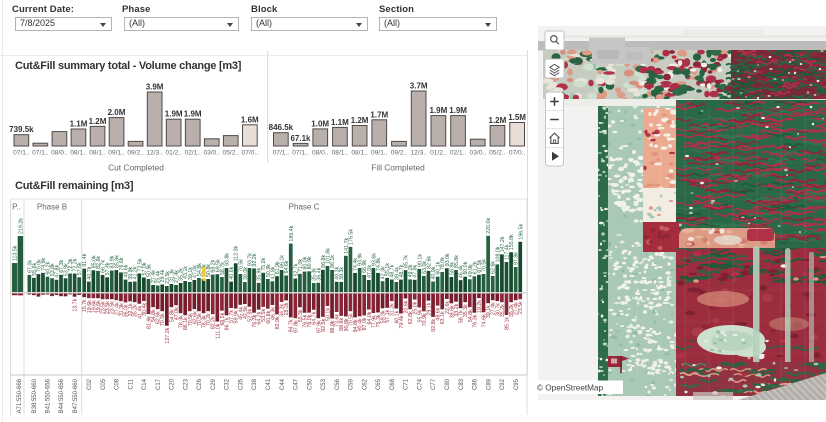 Image resolution: width=826 pixels, height=422 pixels. What do you see at coordinates (241, 312) in the screenshot?
I see `svg-text: 45.4k` at bounding box center [241, 312].